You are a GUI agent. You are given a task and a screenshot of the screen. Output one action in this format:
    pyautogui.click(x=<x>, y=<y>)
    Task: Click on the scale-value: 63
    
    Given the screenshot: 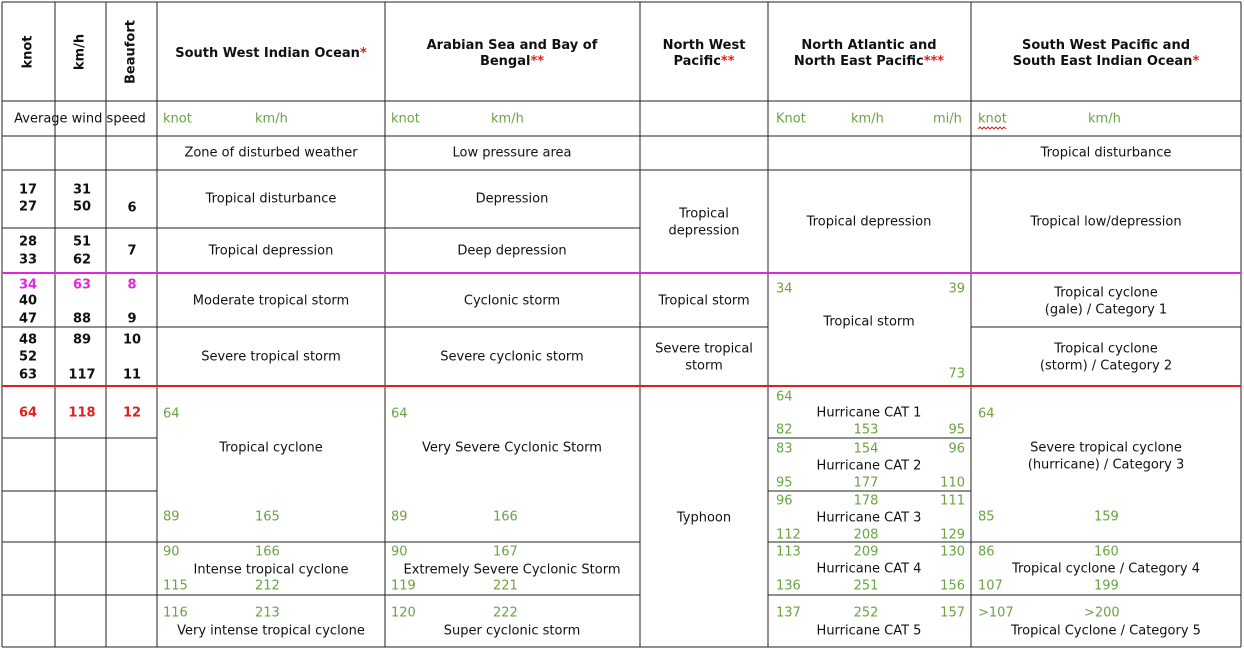 What is the action you would take?
    pyautogui.click(x=82, y=285)
    